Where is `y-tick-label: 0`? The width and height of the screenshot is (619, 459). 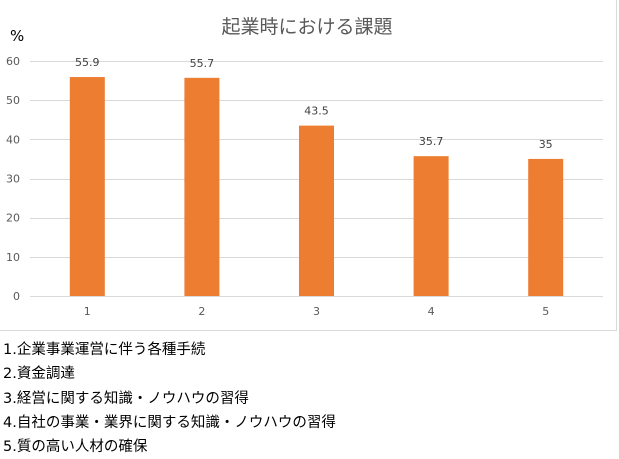
y-tick-label: 0 is located at coordinates (16, 296).